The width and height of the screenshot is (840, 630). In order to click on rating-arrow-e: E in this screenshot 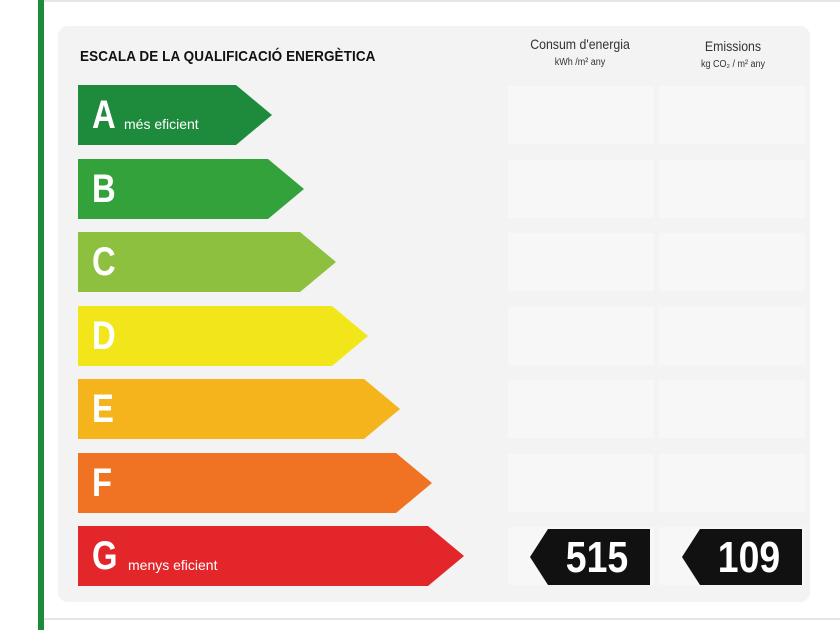, I will do `click(239, 409)`.